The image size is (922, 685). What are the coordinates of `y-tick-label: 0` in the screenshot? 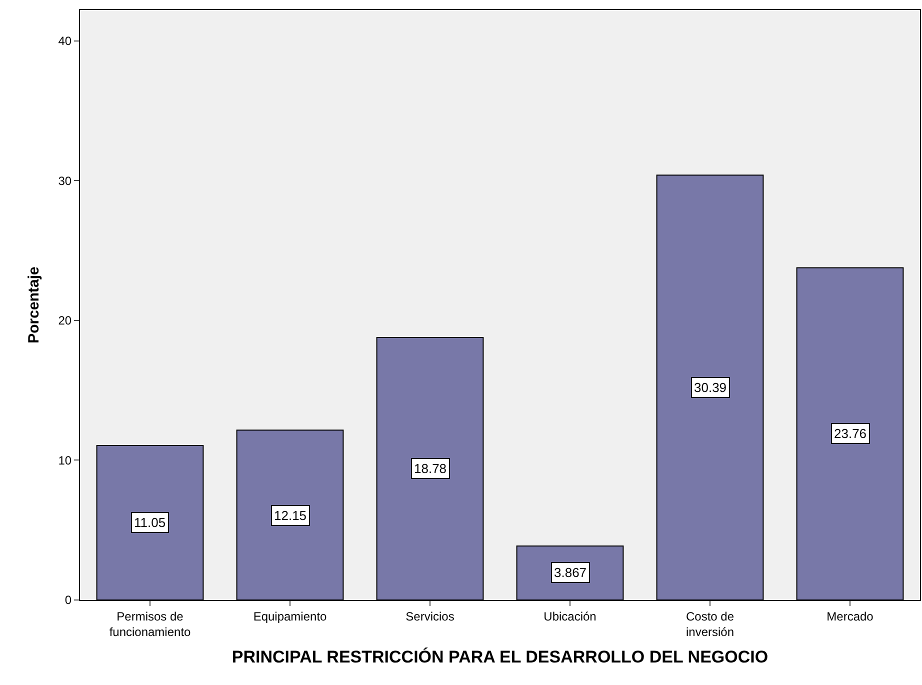 It's located at (68, 600).